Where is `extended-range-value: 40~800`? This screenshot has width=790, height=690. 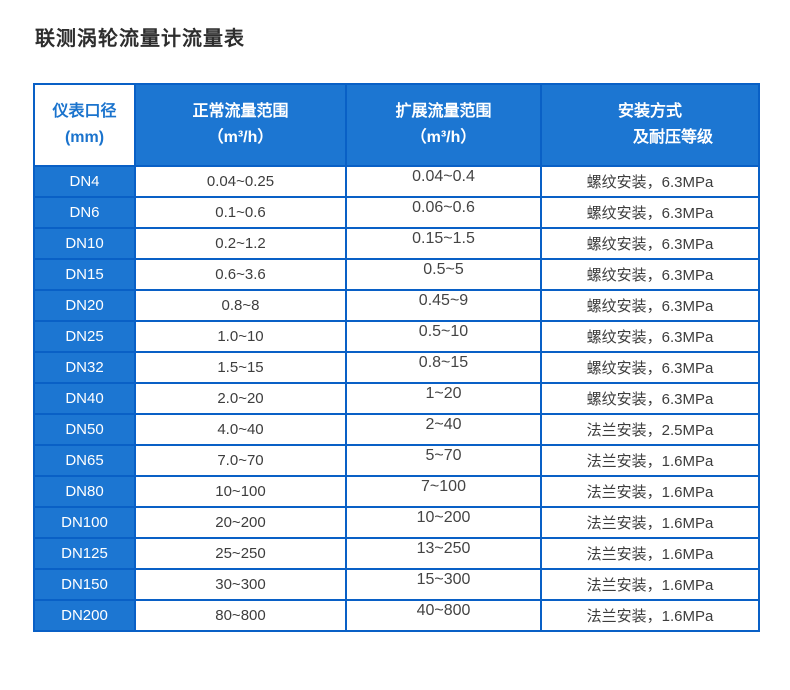 extended-range-value: 40~800 is located at coordinates (443, 610).